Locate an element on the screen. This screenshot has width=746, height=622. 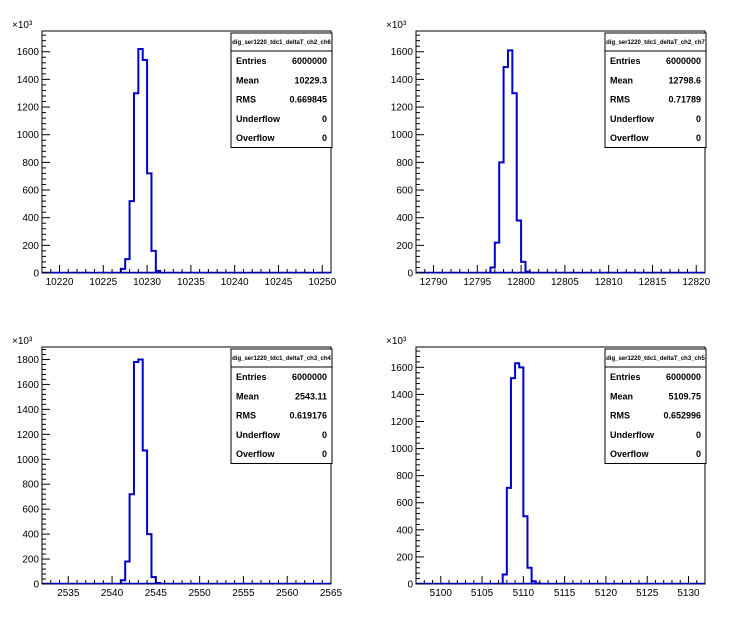
x-tick-label: 12805 is located at coordinates (565, 282).